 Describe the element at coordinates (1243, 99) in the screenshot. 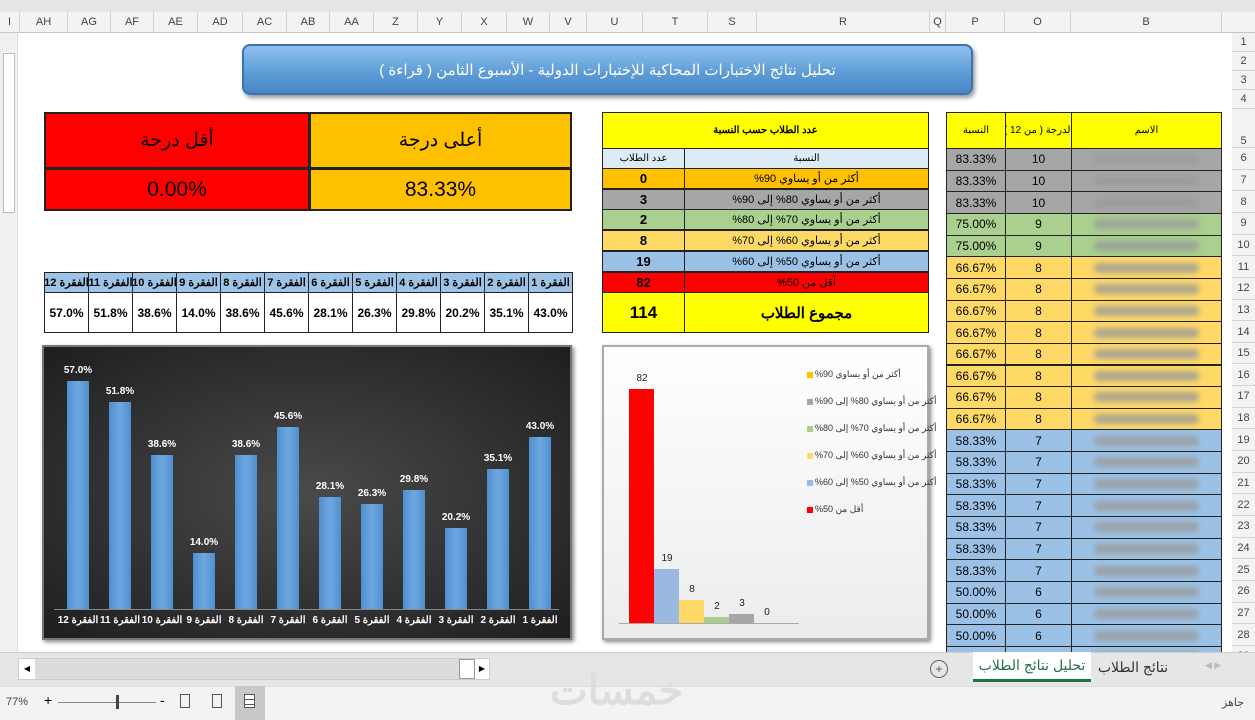

I see `row-header: 4` at that location.